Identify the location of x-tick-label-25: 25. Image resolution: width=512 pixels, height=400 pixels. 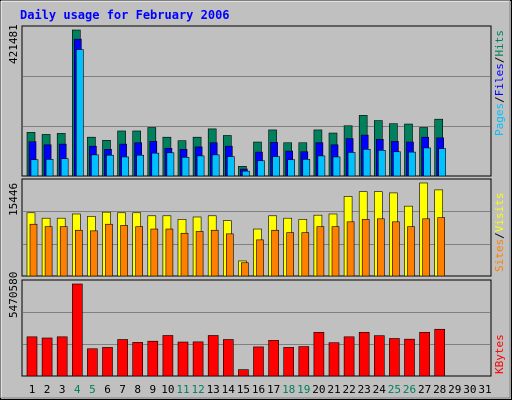
(394, 389).